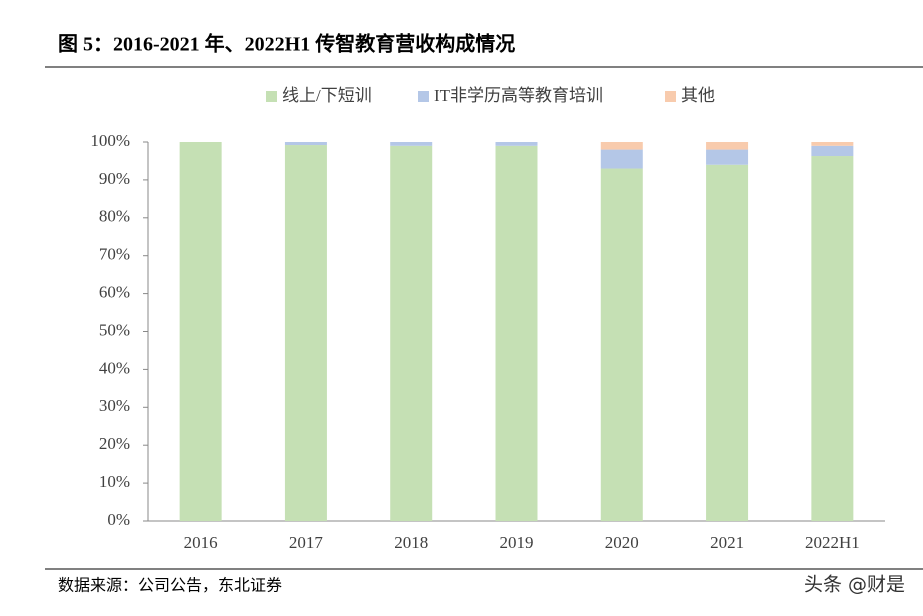  What do you see at coordinates (411, 542) in the screenshot?
I see `x-tick-label: 2018` at bounding box center [411, 542].